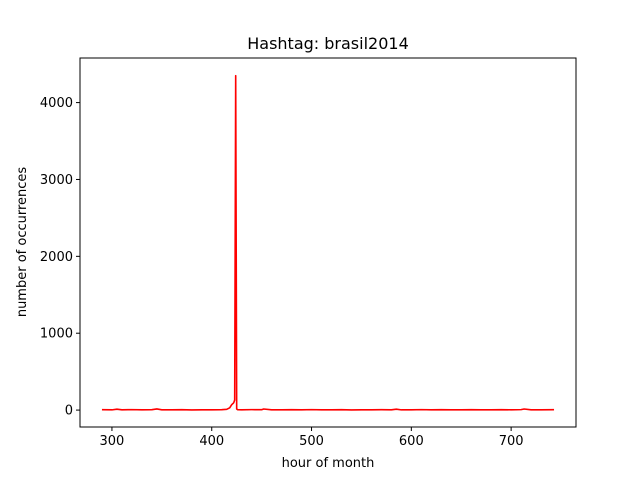 This screenshot has width=640, height=480. Describe the element at coordinates (56, 257) in the screenshot. I see `y-tick-label: 2000` at that location.